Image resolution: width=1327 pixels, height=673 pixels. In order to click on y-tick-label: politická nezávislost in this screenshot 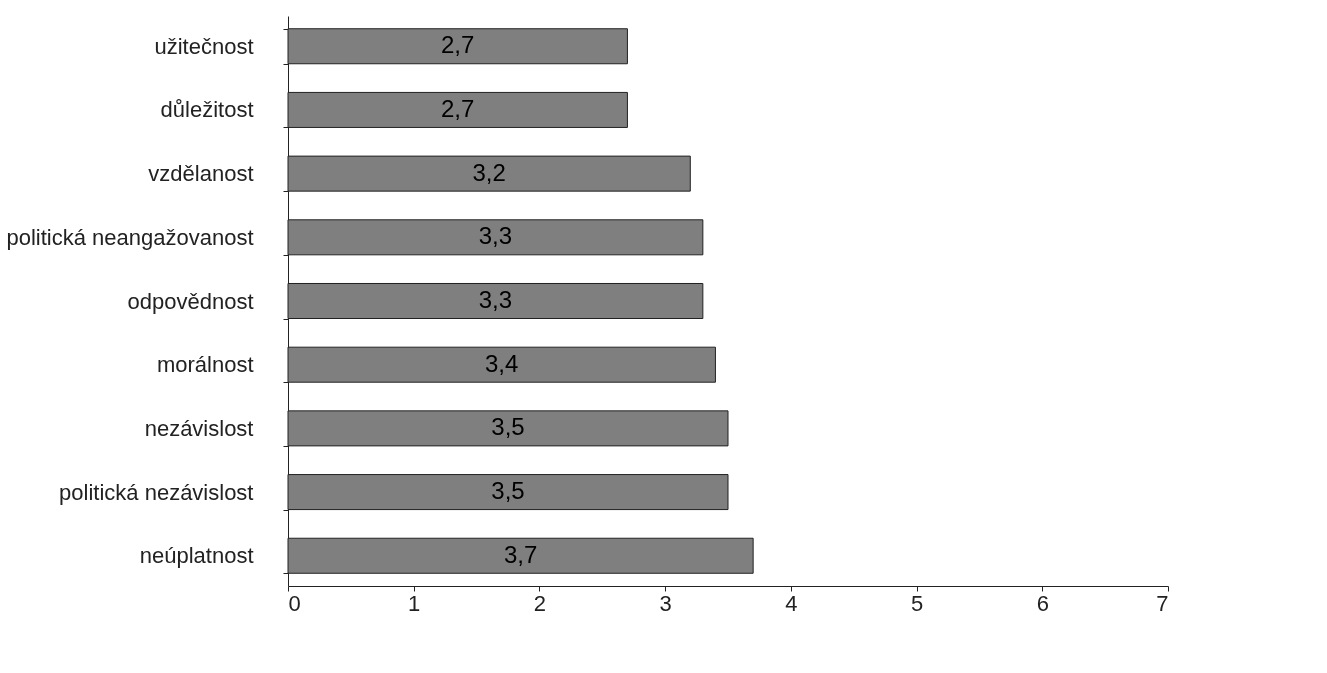, I will do `click(156, 492)`.